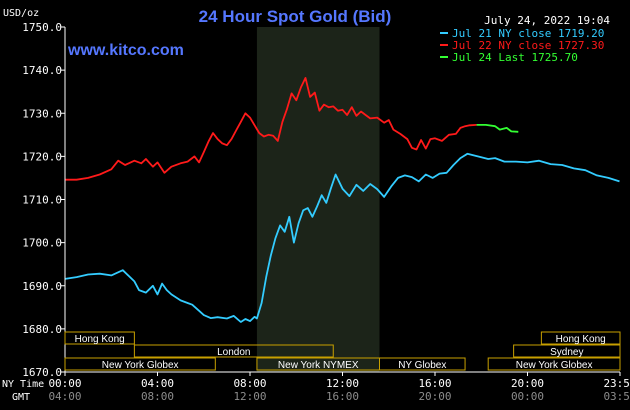 Image resolution: width=630 pixels, height=410 pixels. I want to click on x-tick-label-ny: 04:00, so click(157, 383).